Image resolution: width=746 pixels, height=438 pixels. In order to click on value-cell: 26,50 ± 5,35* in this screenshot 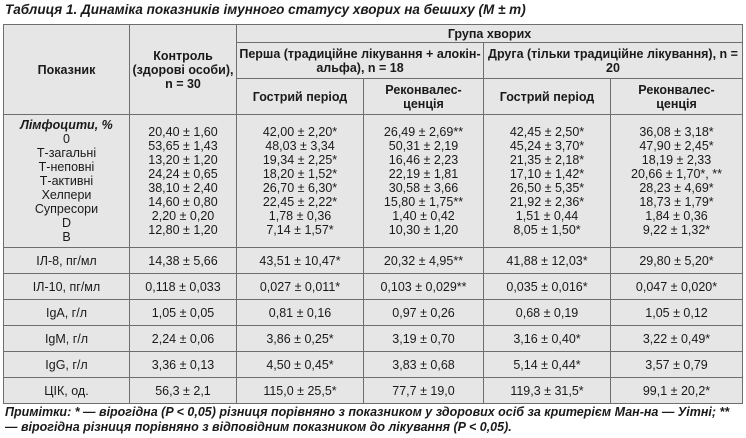, I will do `click(547, 188)`.